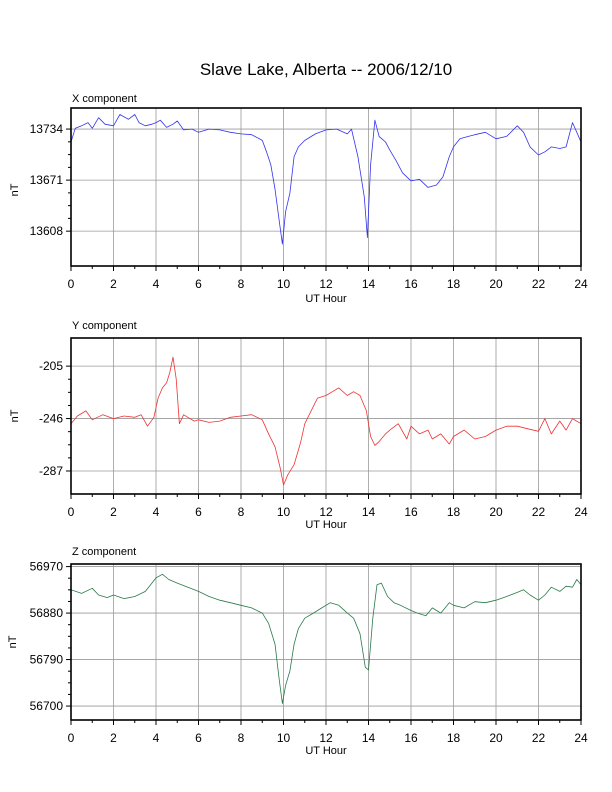 Image resolution: width=612 pixels, height=792 pixels. What do you see at coordinates (71, 284) in the screenshot?
I see `x-component-xtick-label: 0` at bounding box center [71, 284].